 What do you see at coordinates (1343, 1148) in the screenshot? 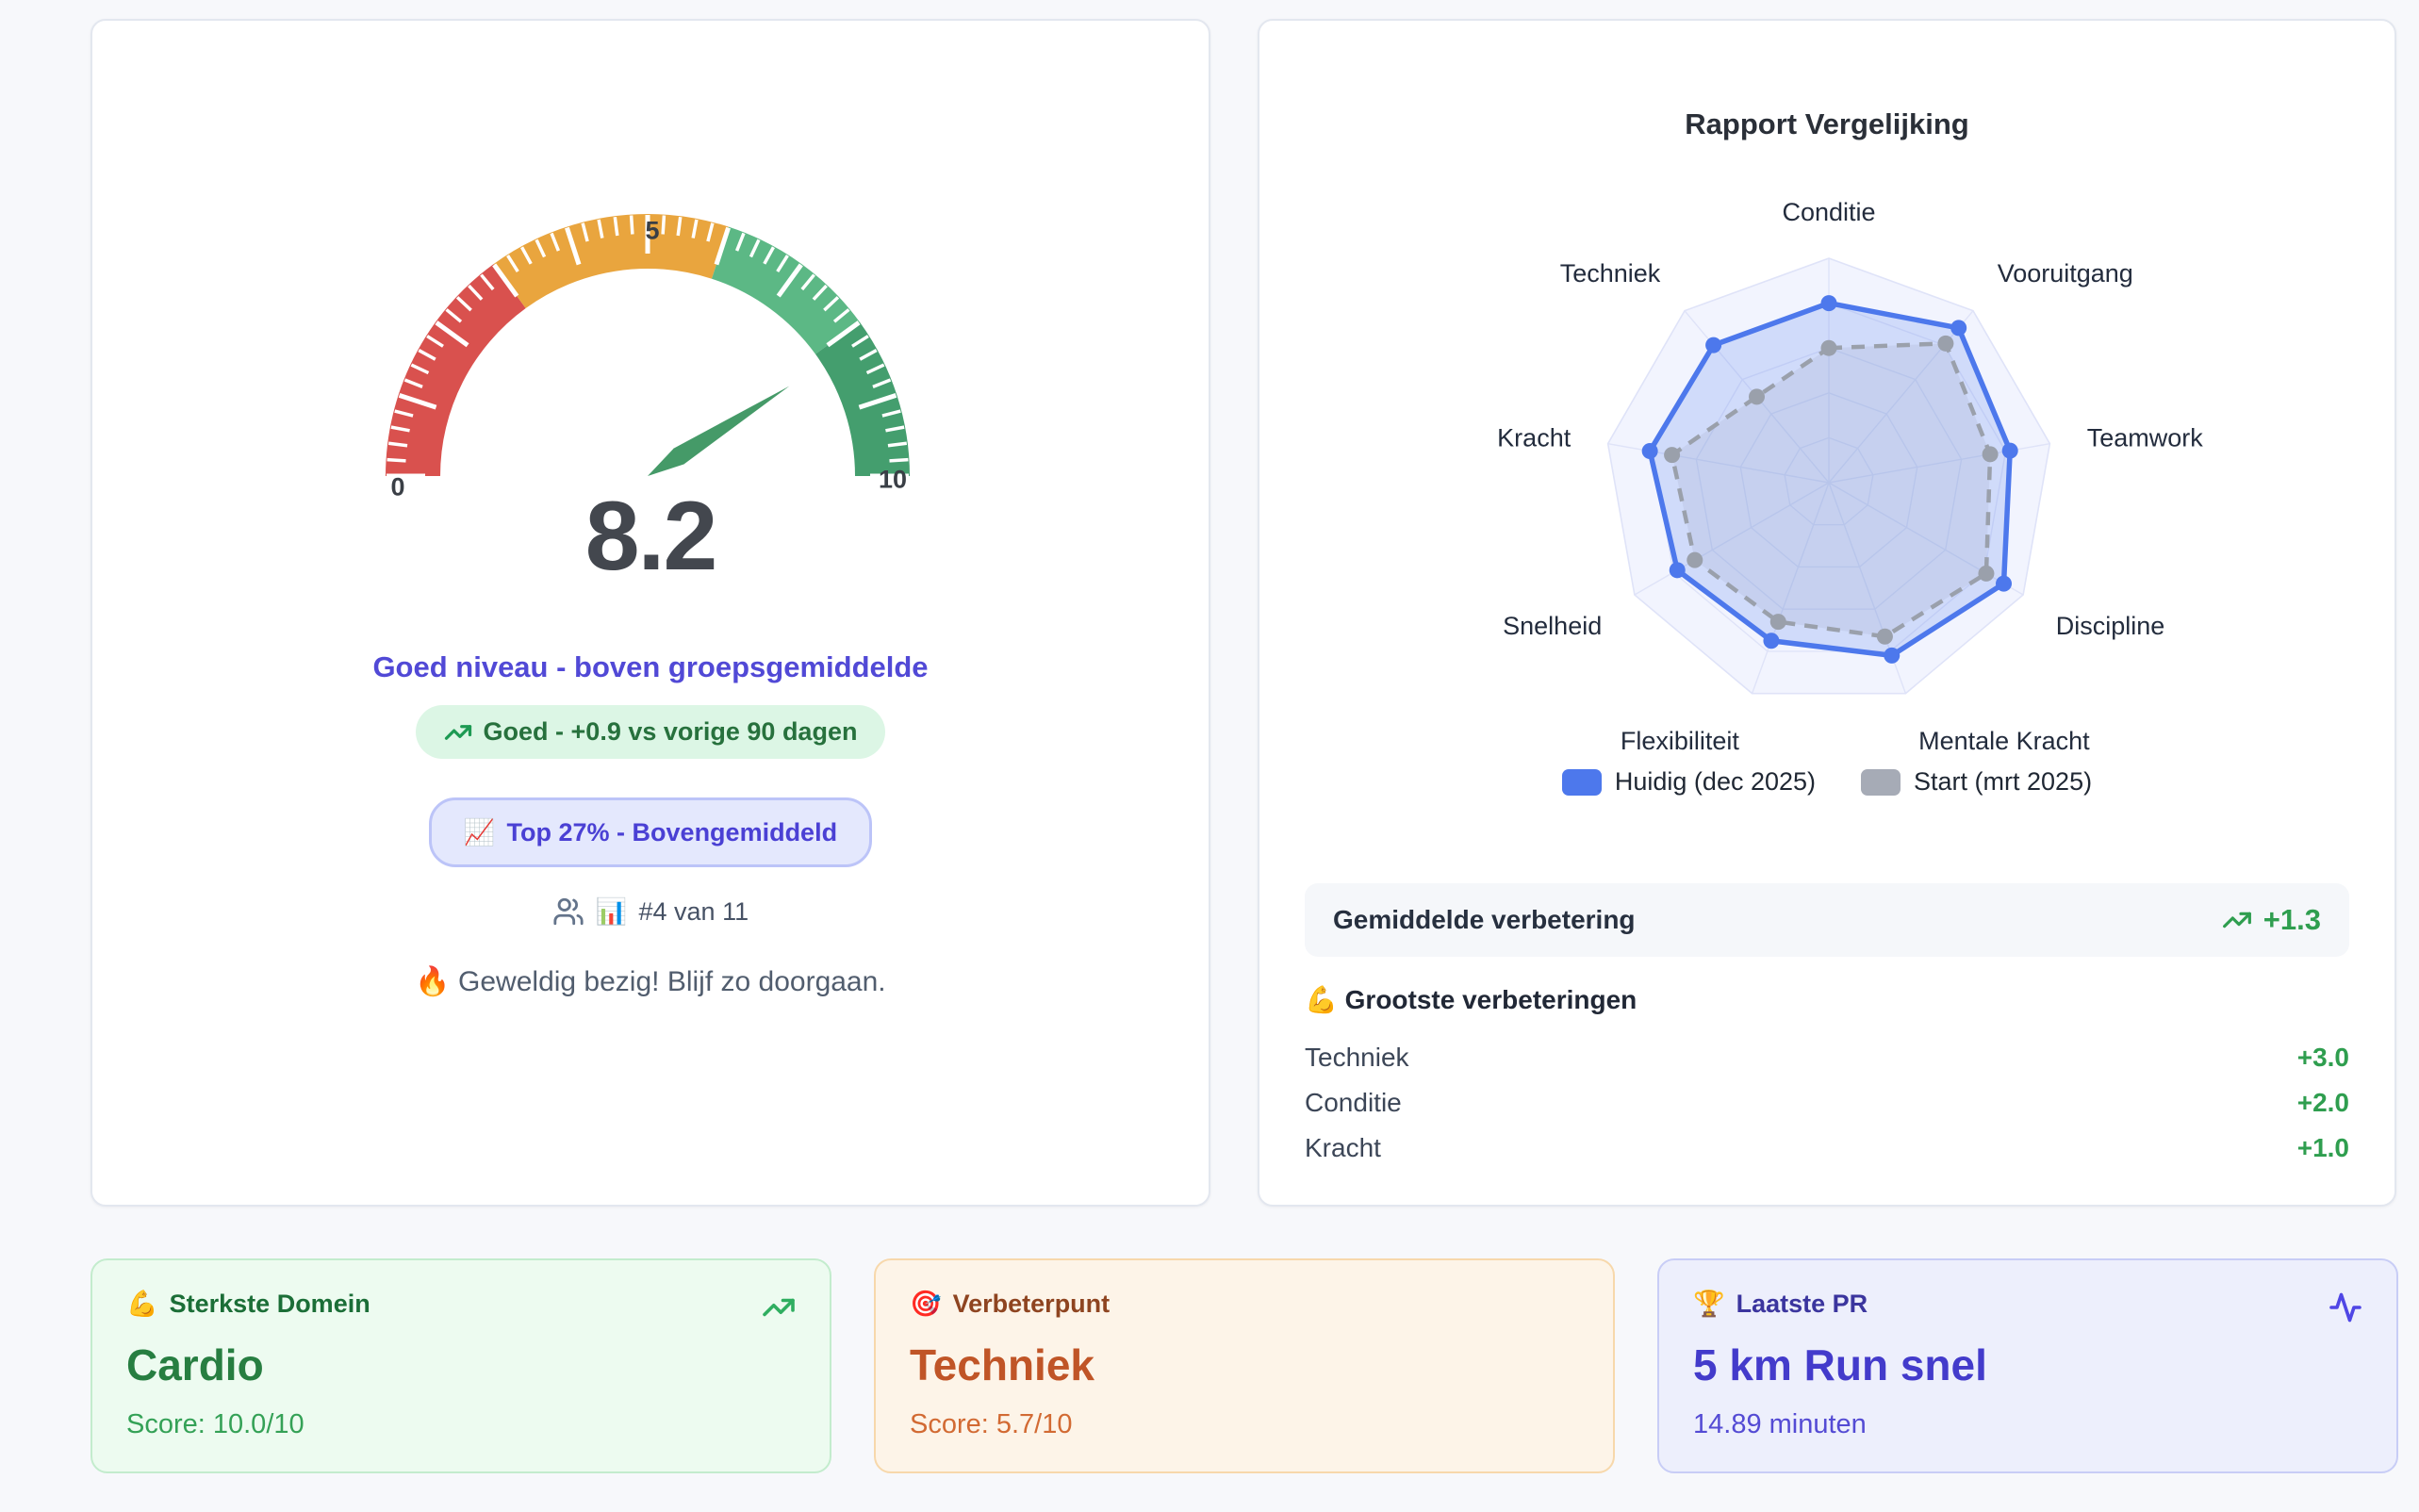
I see `improvement-label: Kracht` at bounding box center [1343, 1148].